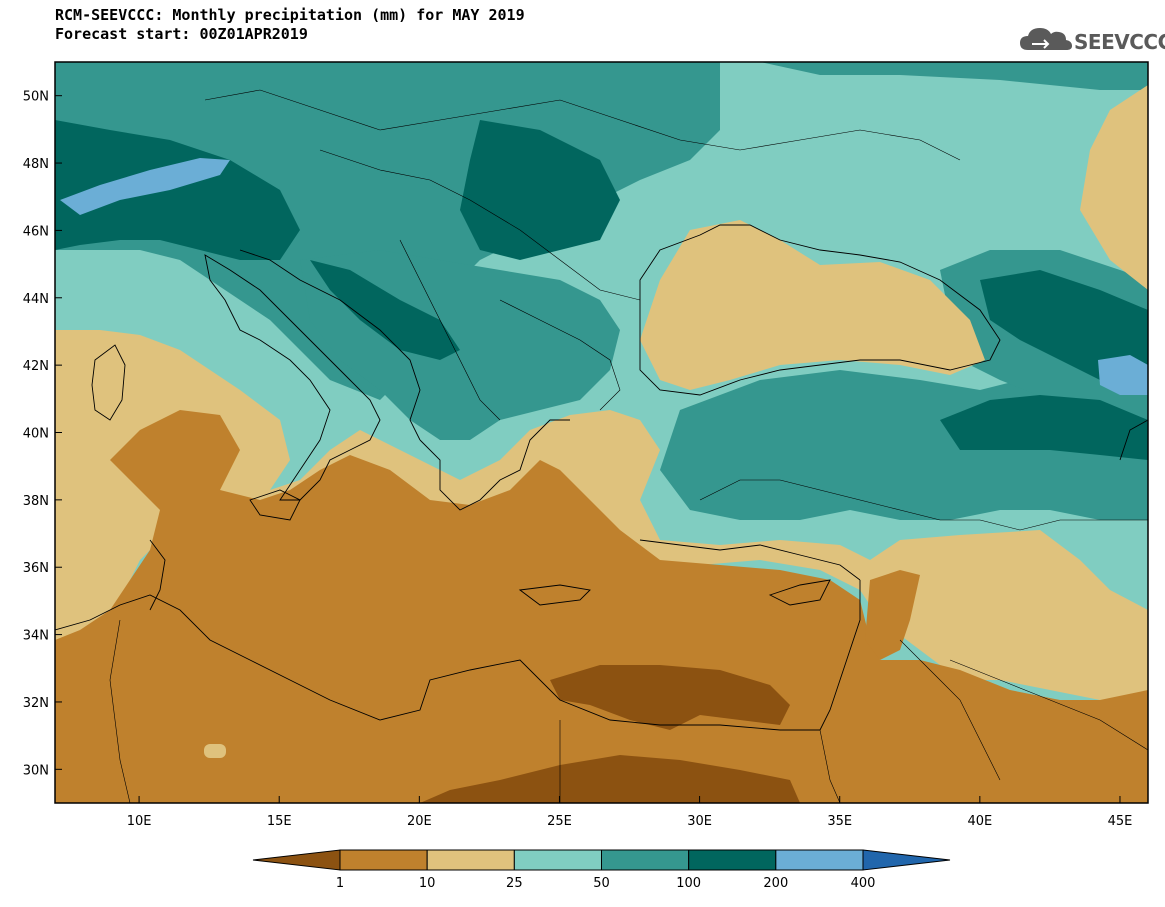 Image resolution: width=1165 pixels, height=907 pixels. Describe the element at coordinates (1119, 42) in the screenshot. I see `logo-text: SEEVCCC` at that location.